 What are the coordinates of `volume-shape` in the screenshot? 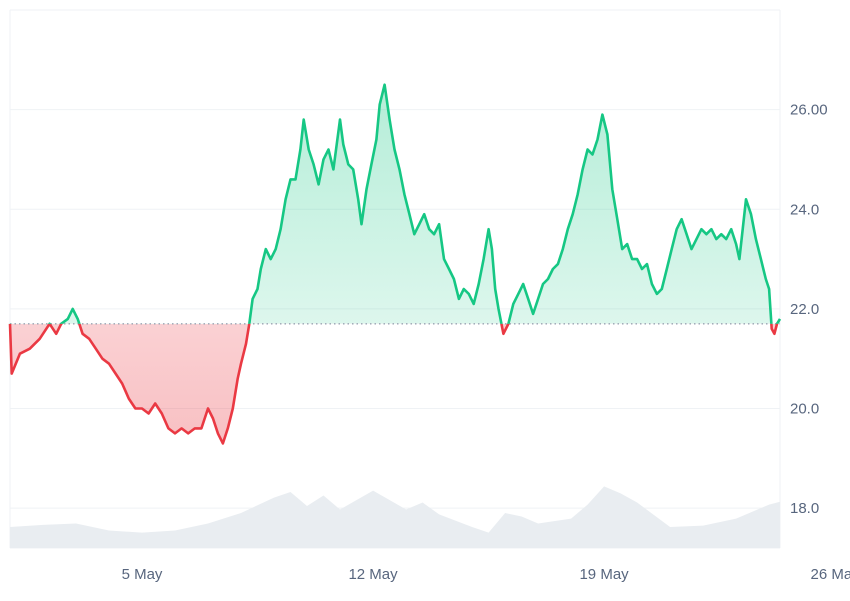 It's located at (395, 517).